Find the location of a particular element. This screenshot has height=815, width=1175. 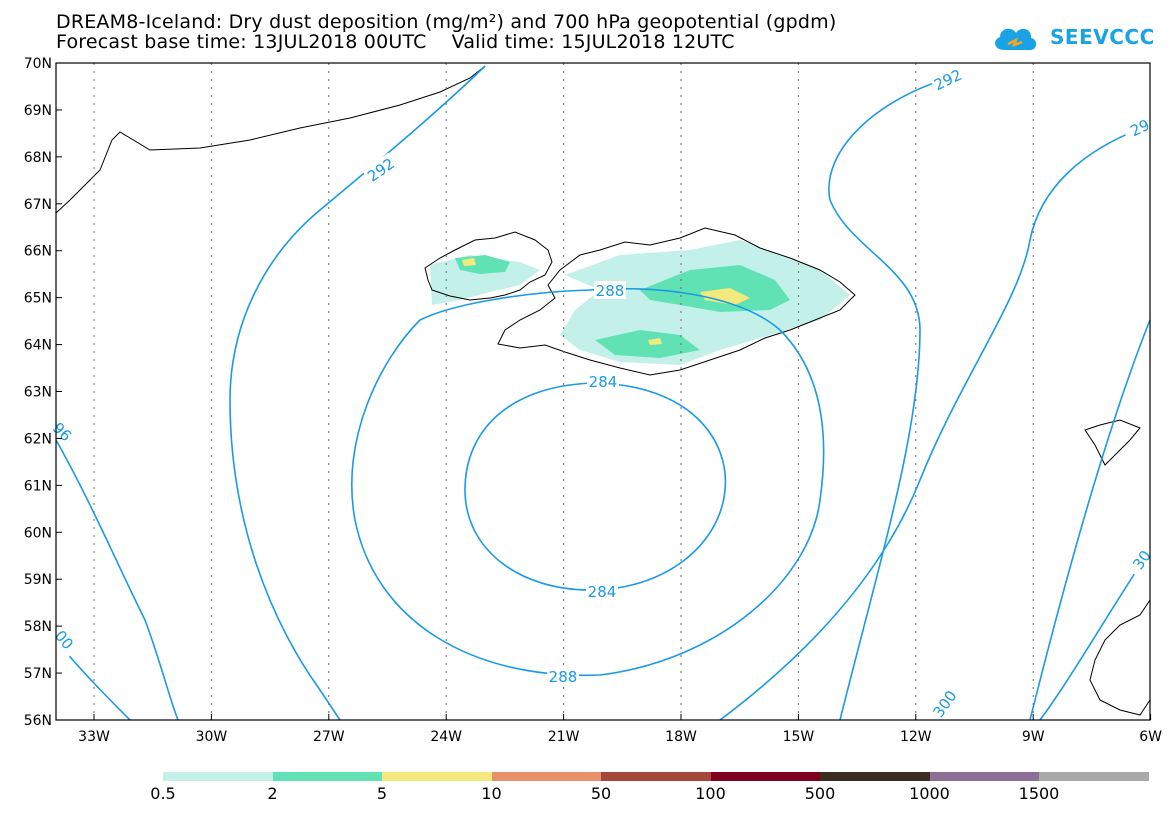

lat-tick-label: 58N is located at coordinates (38, 627).